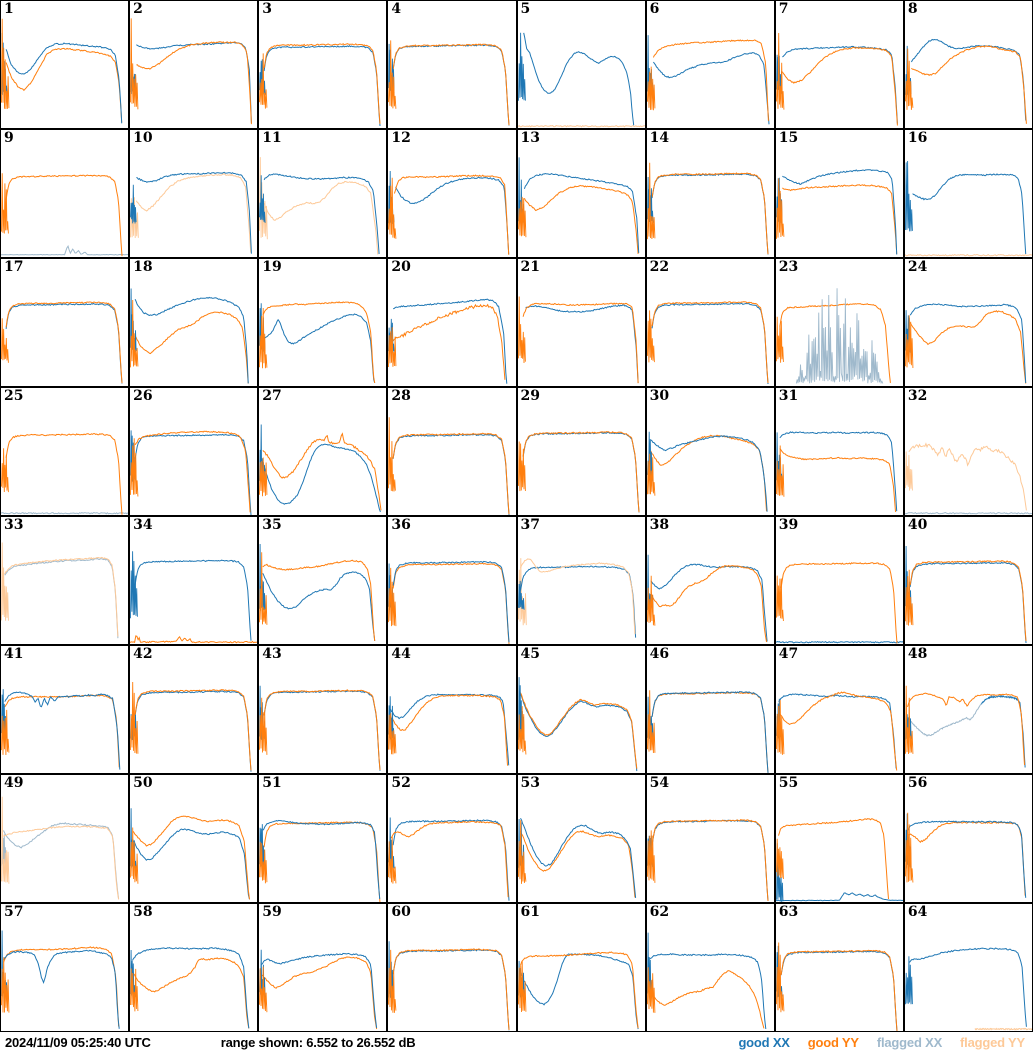  I want to click on panel-35: 35, so click(323, 580).